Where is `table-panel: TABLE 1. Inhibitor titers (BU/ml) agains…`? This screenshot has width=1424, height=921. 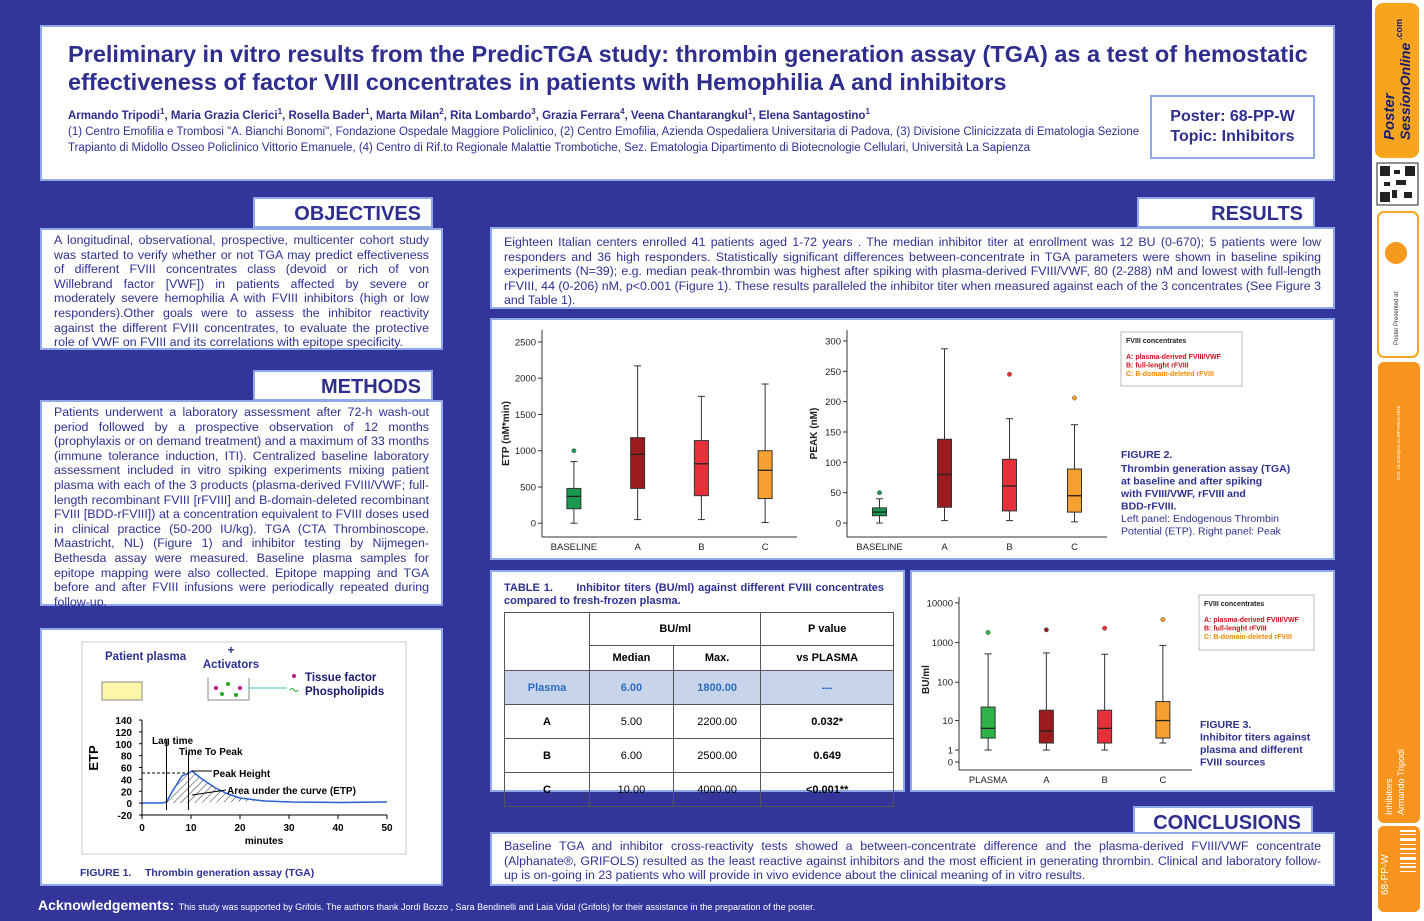 table-panel: TABLE 1. Inhibitor titers (BU/ml) agains… is located at coordinates (697, 688).